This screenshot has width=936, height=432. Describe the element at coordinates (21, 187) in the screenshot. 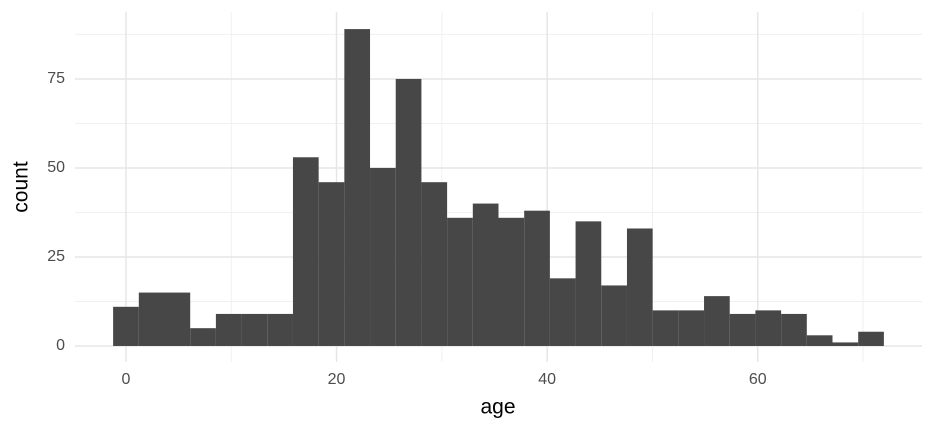

I see `y-axis-title: count` at that location.